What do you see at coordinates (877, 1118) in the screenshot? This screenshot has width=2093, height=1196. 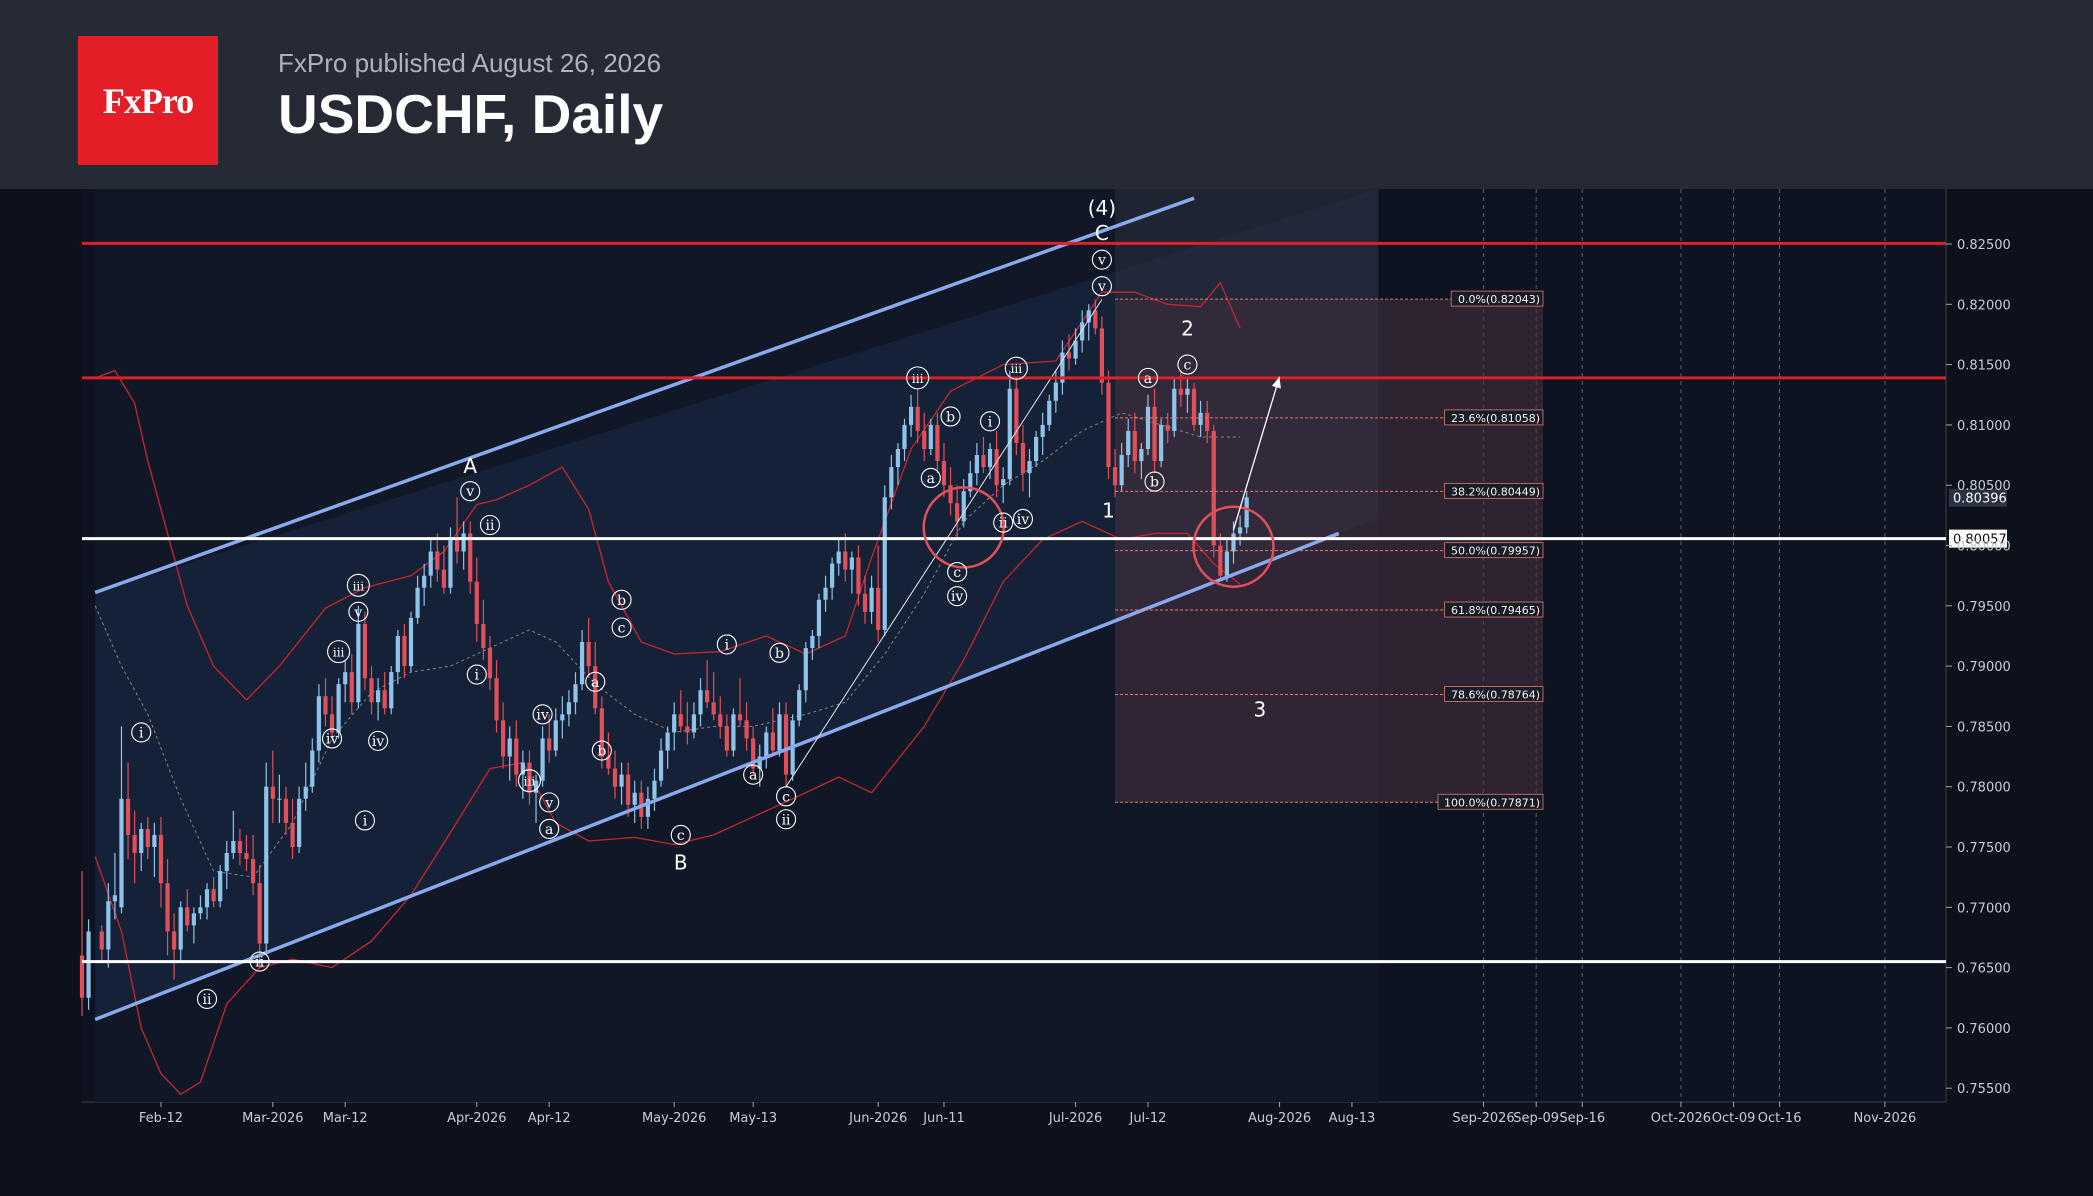 I see `x-tick-label: Jun-2026` at bounding box center [877, 1118].